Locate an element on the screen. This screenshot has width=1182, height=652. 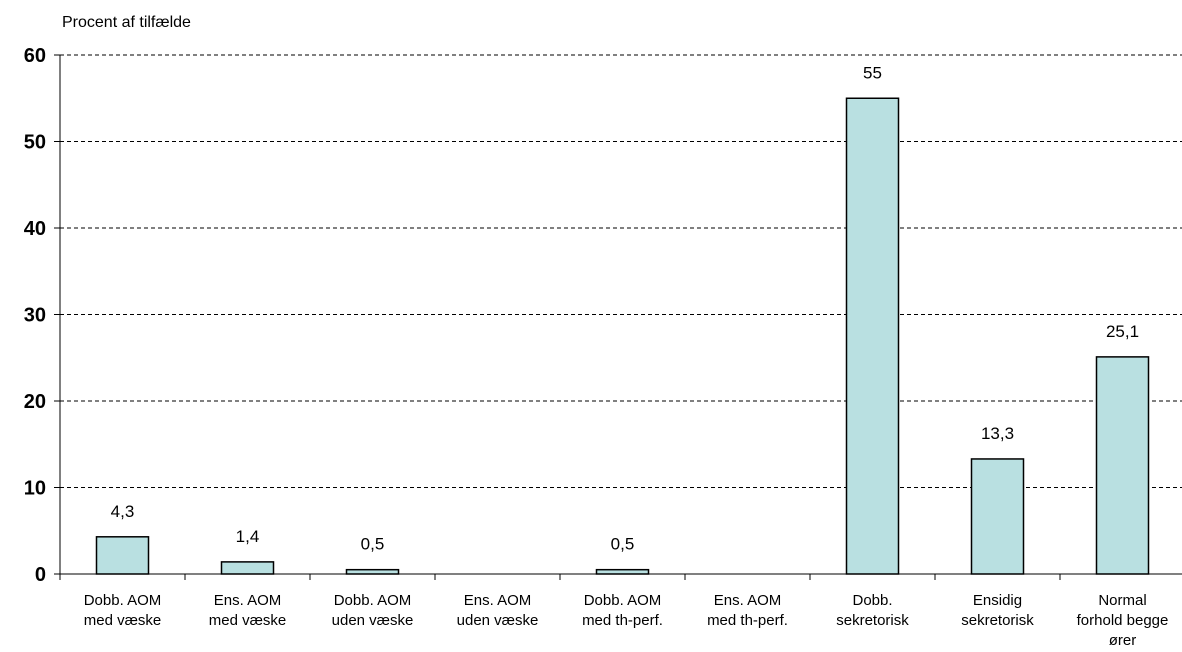
y-tick-label: 60 is located at coordinates (35, 56).